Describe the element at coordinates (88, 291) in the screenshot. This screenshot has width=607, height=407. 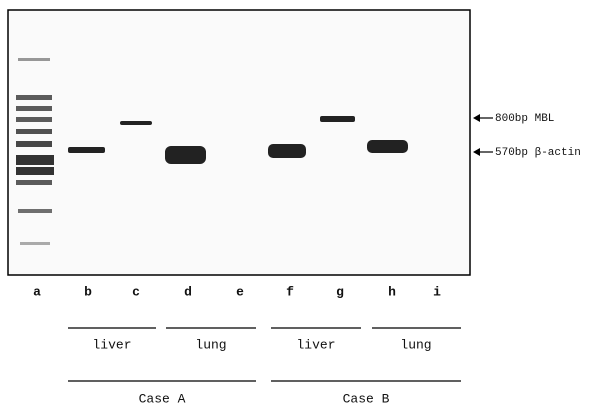
I see `lane-label: b` at that location.